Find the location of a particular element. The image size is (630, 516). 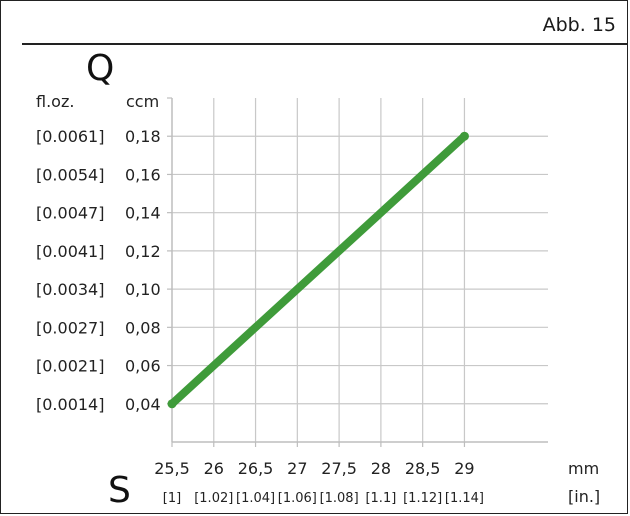

x-tick-label-secondary: [1.14] is located at coordinates (464, 498).